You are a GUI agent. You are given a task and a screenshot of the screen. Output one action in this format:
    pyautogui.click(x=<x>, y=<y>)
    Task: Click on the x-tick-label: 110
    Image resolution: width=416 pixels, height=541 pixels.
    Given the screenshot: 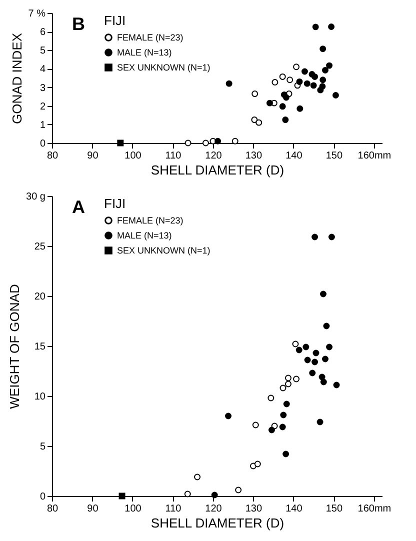 What is the action you would take?
    pyautogui.click(x=173, y=156)
    